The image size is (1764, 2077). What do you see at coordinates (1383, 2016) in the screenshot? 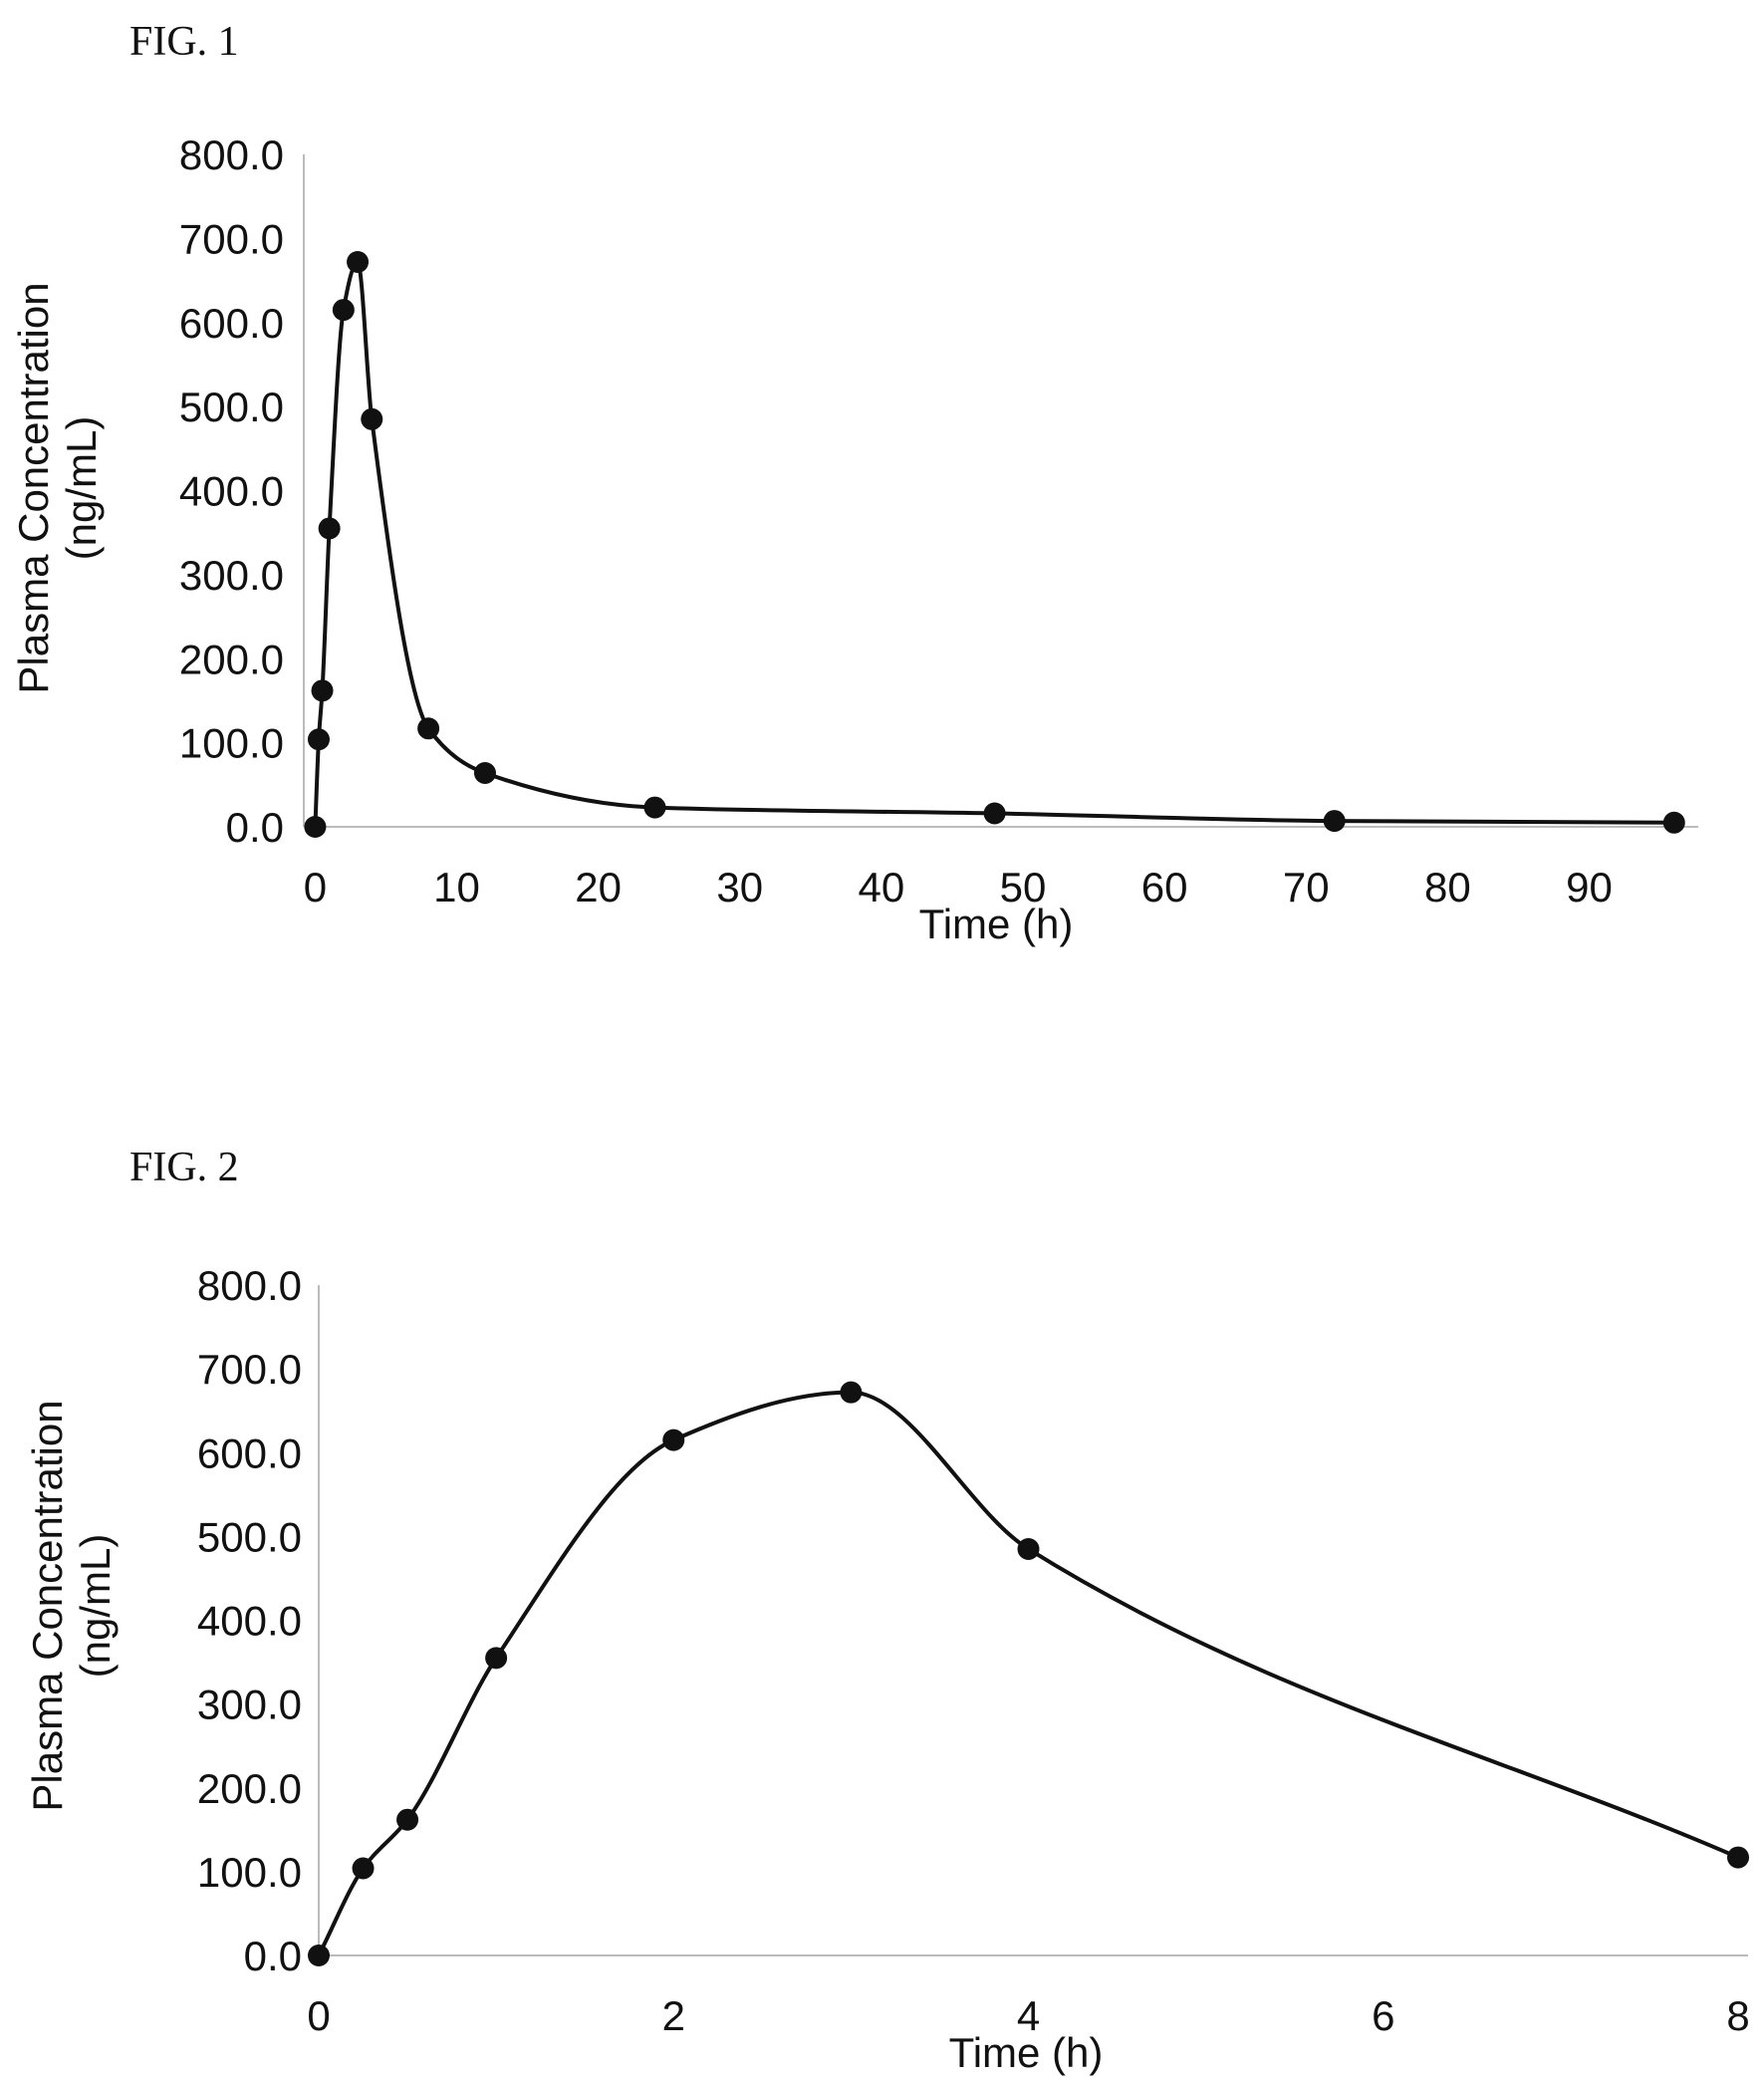
I see `x-tick-label: 6` at bounding box center [1383, 2016].